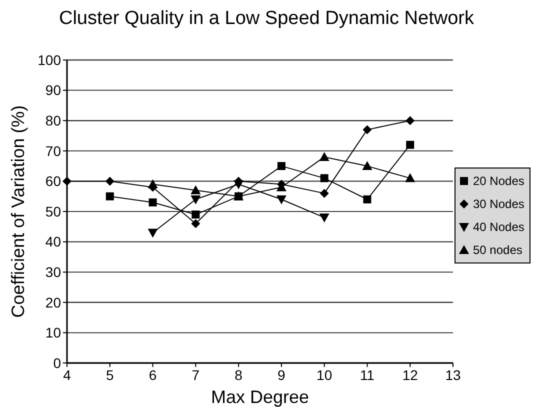 The width and height of the screenshot is (533, 407). I want to click on x-tick-label: 13, so click(453, 375).